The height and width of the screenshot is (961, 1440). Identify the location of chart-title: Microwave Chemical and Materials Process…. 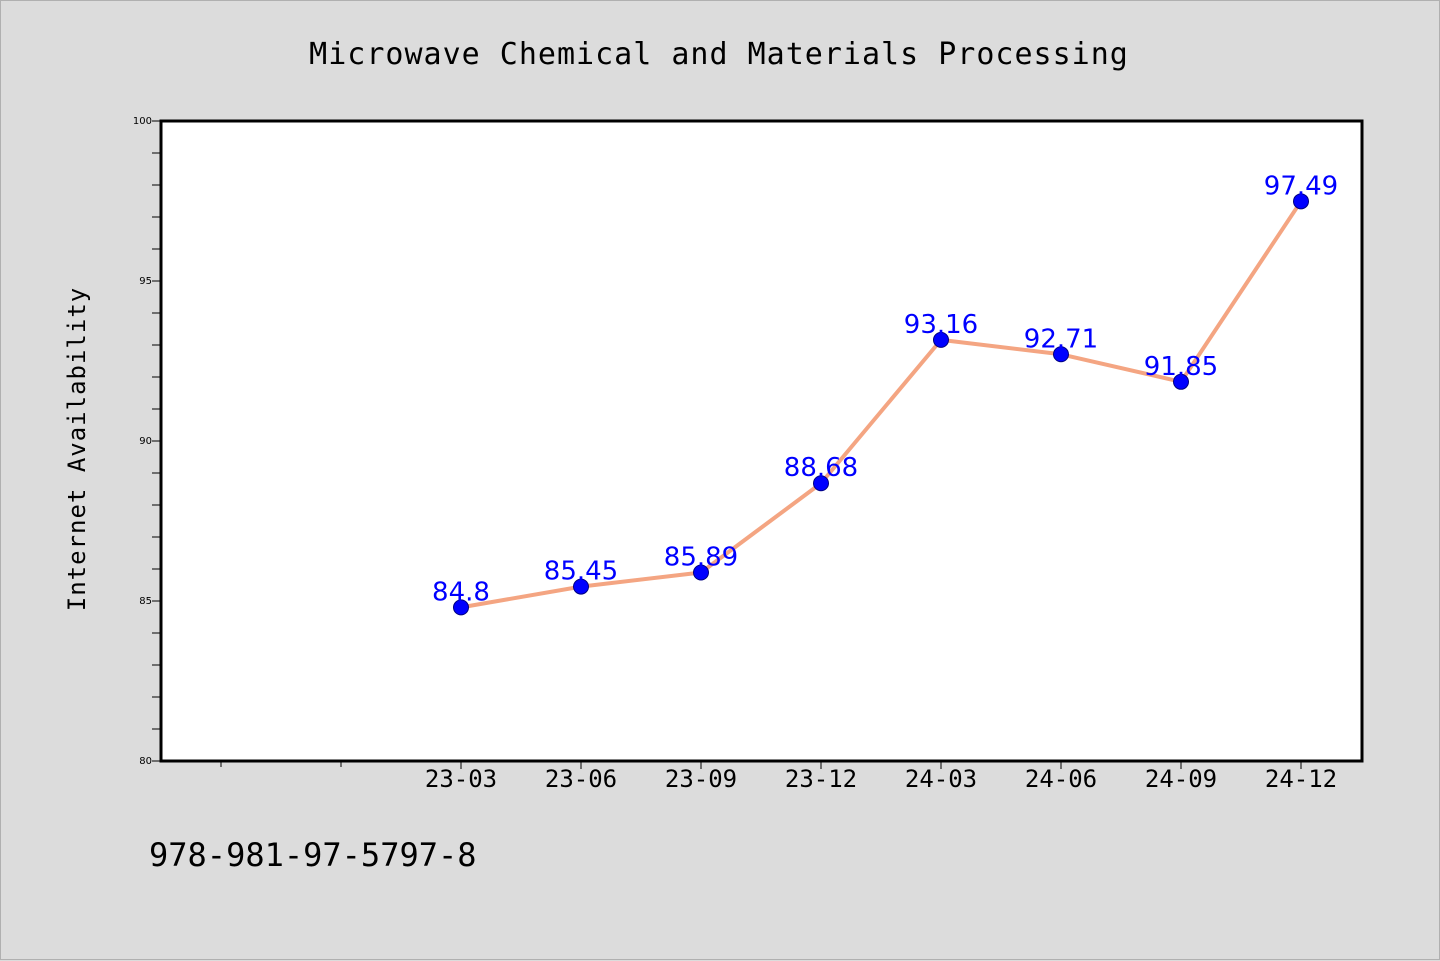
(719, 54).